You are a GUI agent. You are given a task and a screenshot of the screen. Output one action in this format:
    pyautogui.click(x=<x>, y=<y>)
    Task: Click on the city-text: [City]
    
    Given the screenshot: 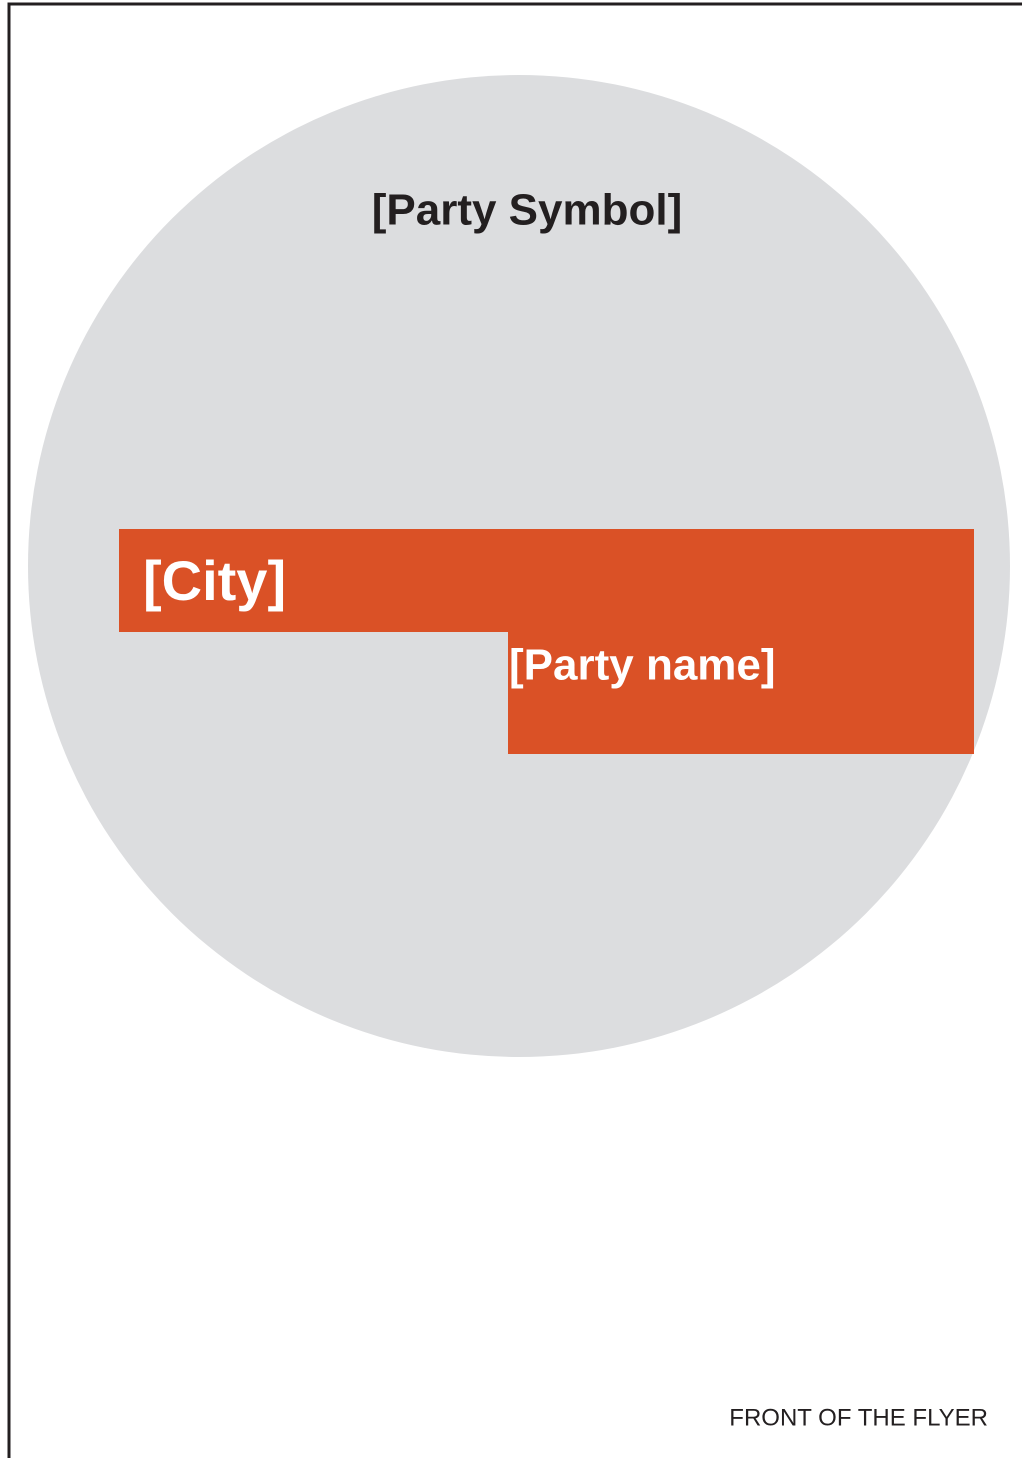 What is the action you would take?
    pyautogui.click(x=214, y=580)
    